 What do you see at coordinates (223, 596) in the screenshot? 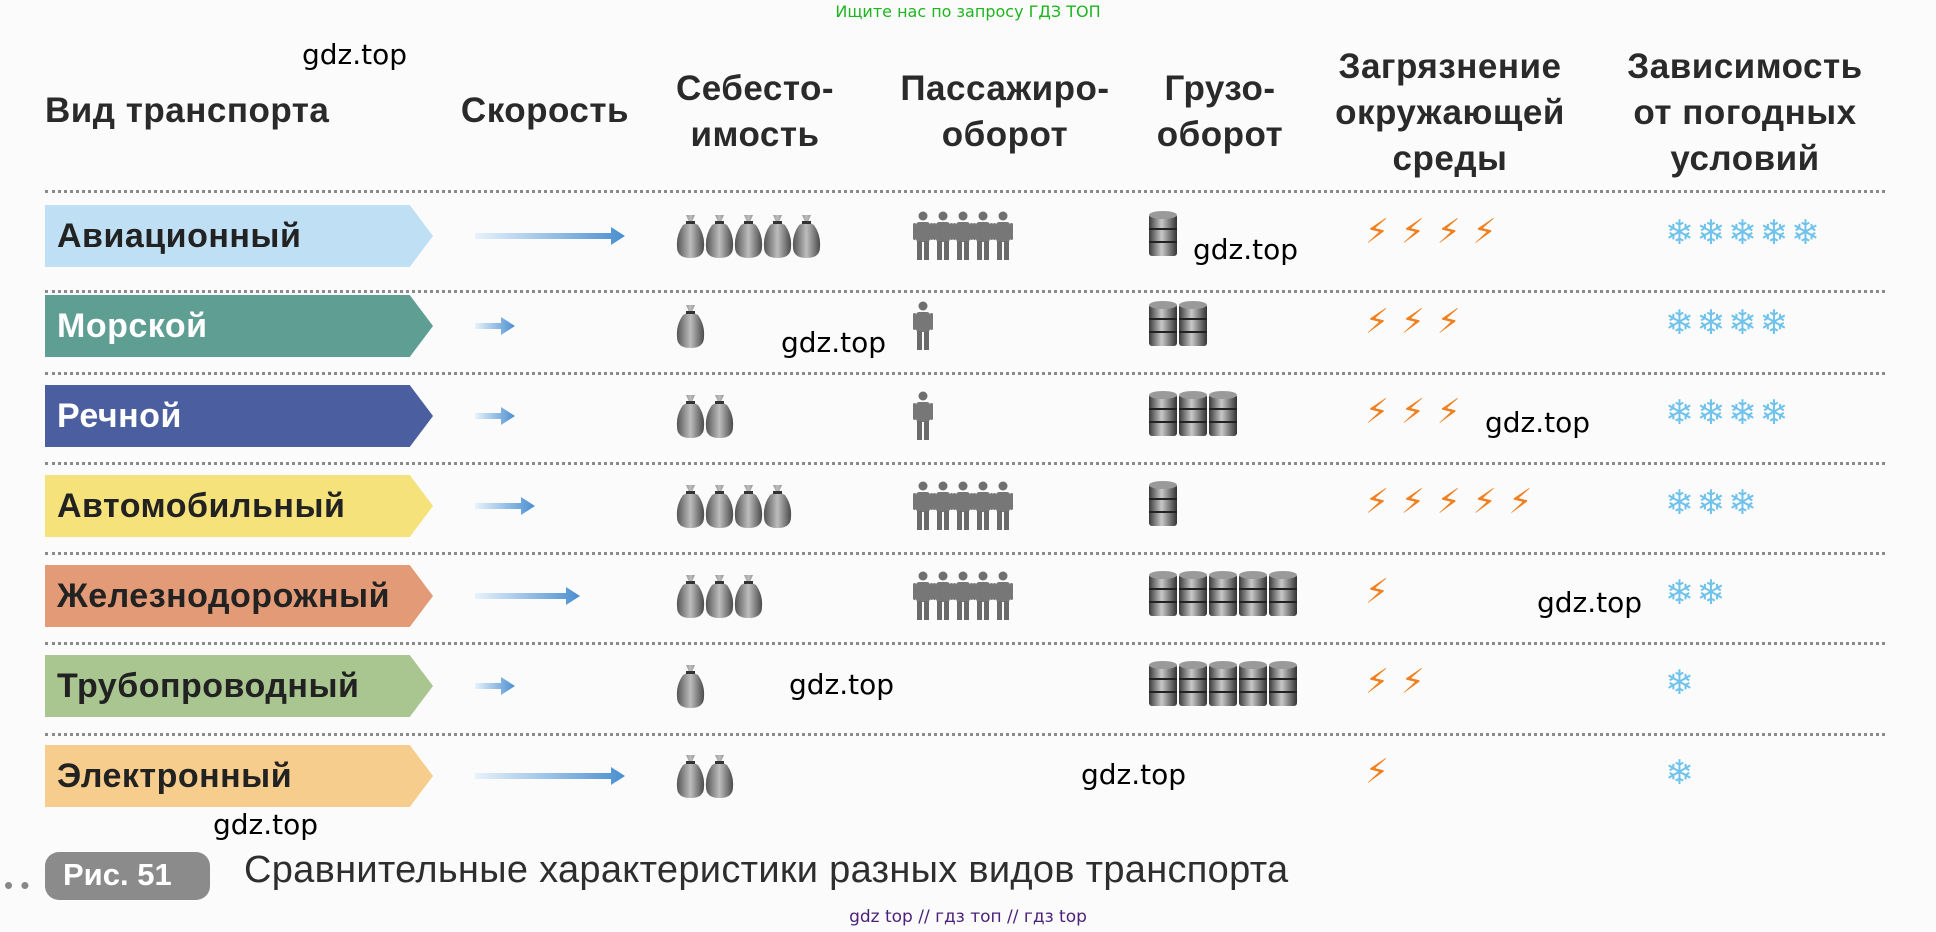
I see `transport-type-label: Железнодорожный` at bounding box center [223, 596].